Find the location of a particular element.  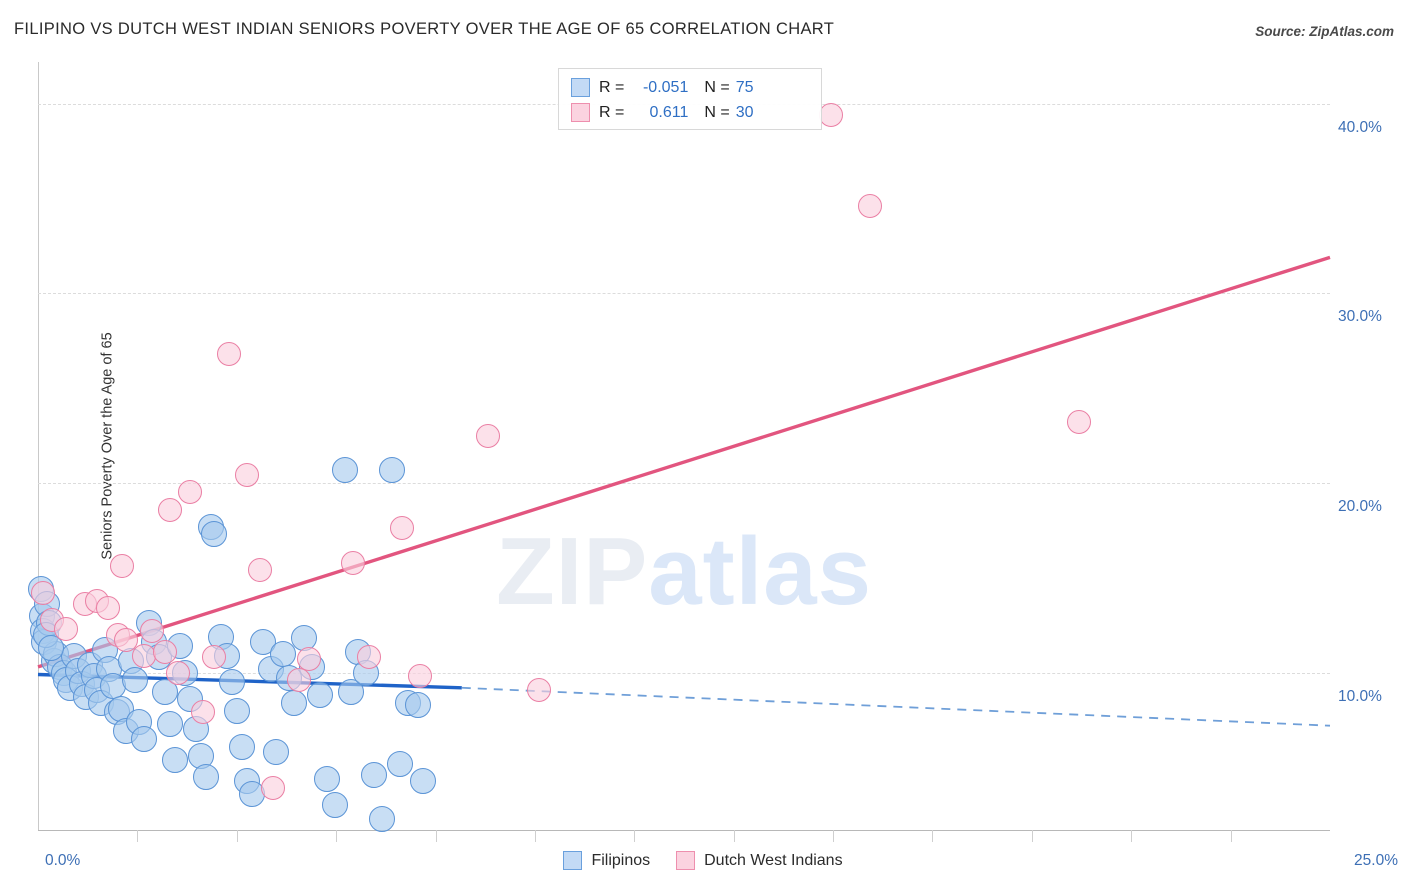

stats-row-dutch-west-indians: R = 0.611 N = 30 is located at coordinates (691, 112).